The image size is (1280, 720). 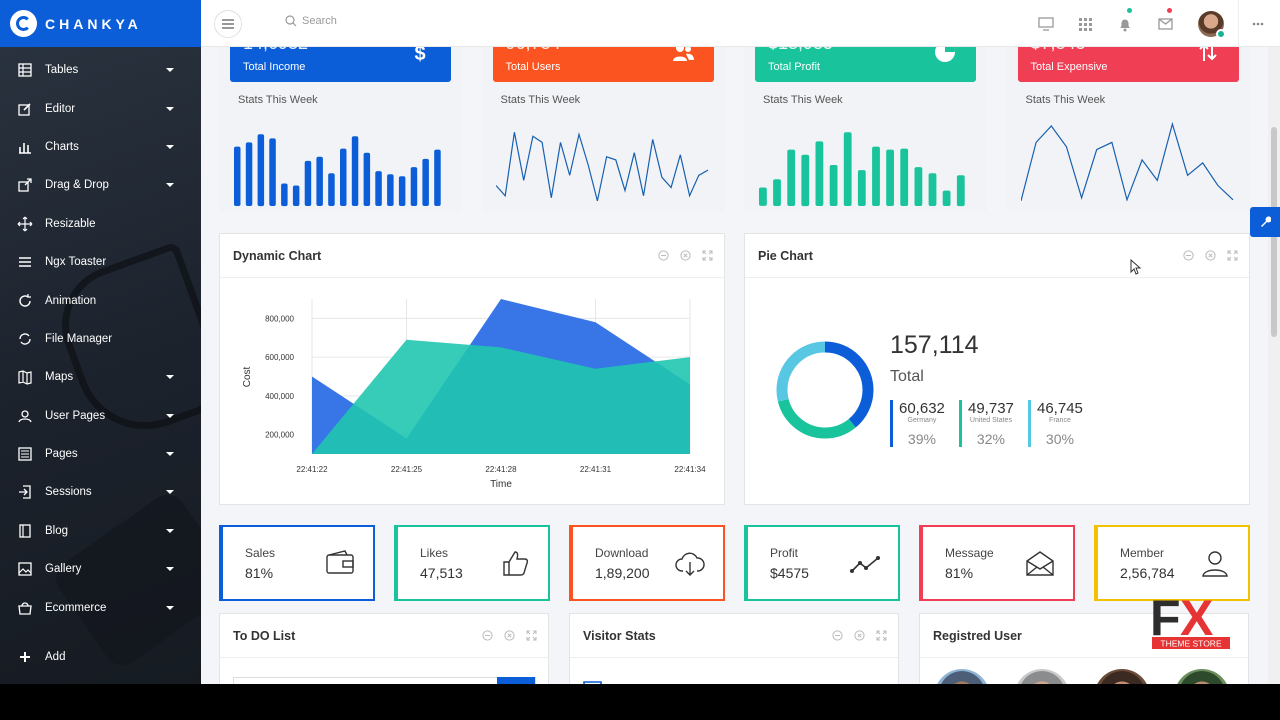 I want to click on sidebar-item-label: Pages, so click(x=61, y=454).